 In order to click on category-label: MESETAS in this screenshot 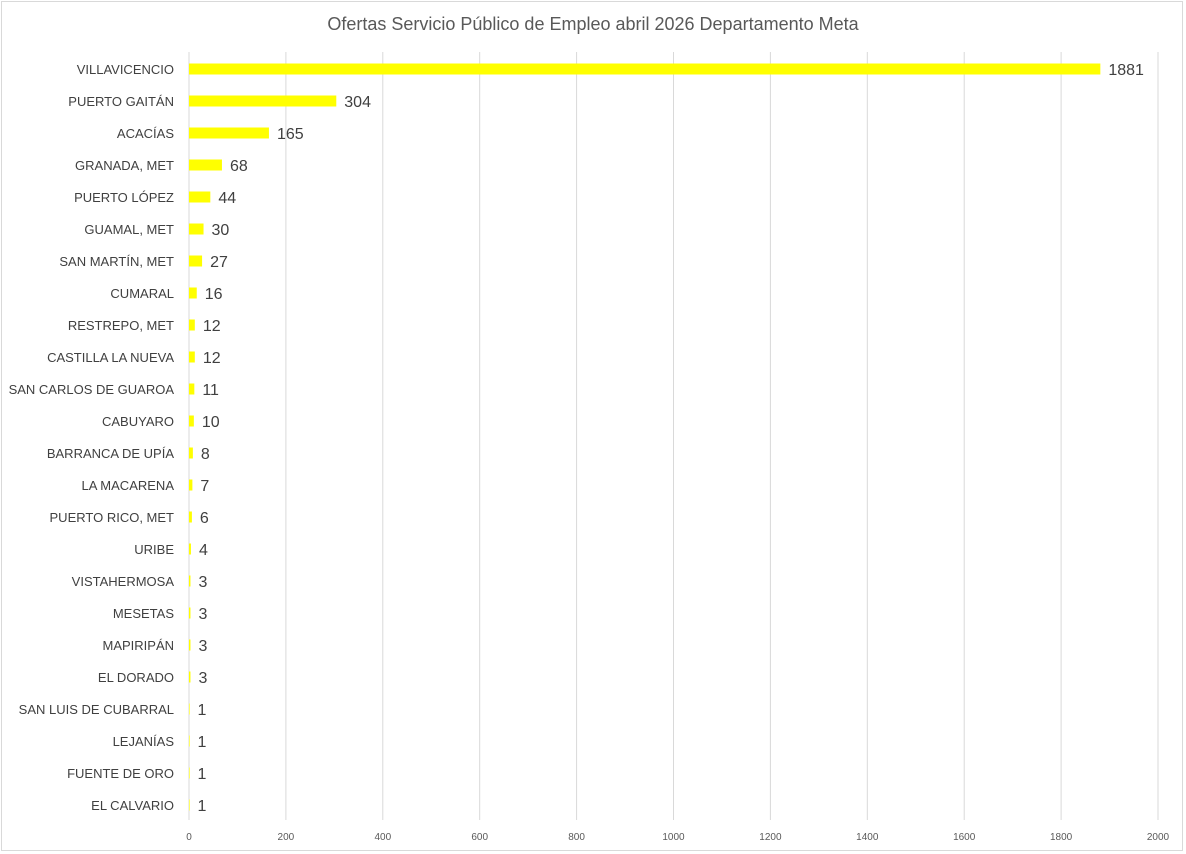, I will do `click(143, 613)`.